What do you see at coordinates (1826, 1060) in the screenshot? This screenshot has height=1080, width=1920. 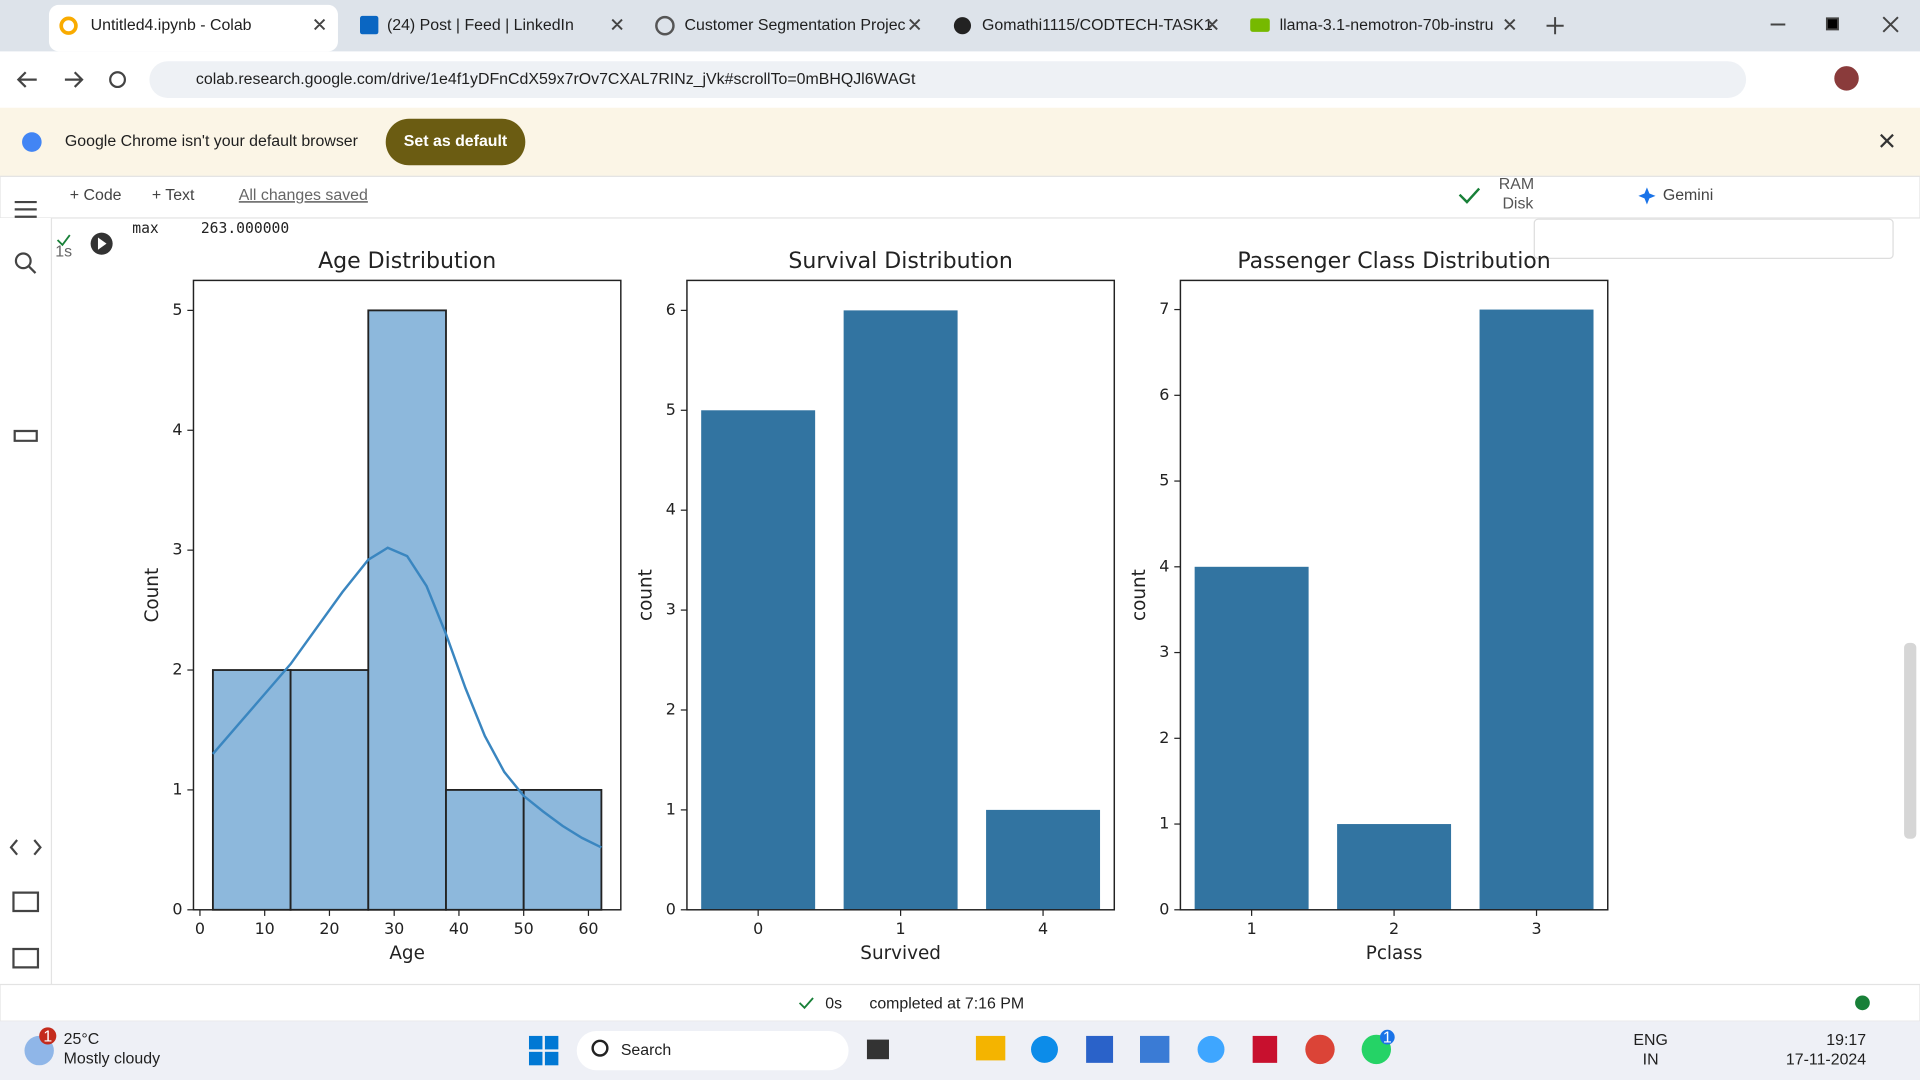 I see `clock-date: 17-11-2024` at bounding box center [1826, 1060].